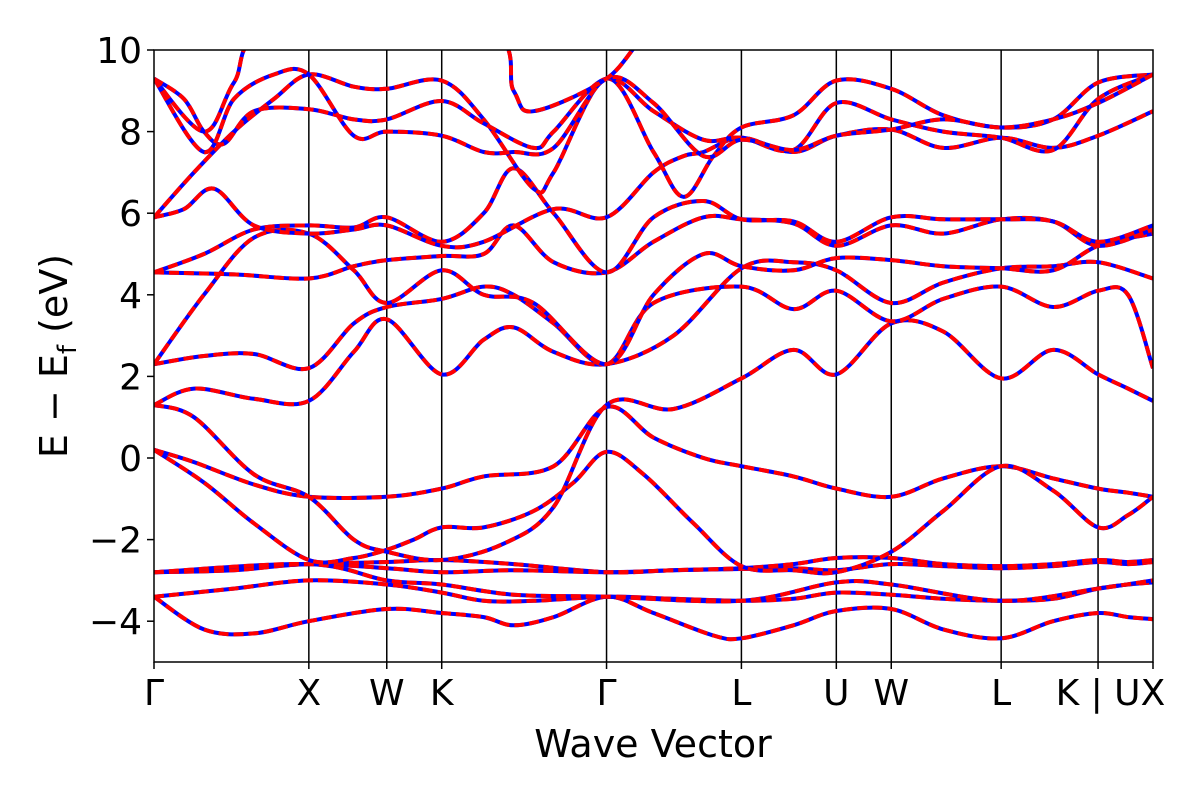  What do you see at coordinates (130, 133) in the screenshot?
I see `y-tick-label: 8` at bounding box center [130, 133].